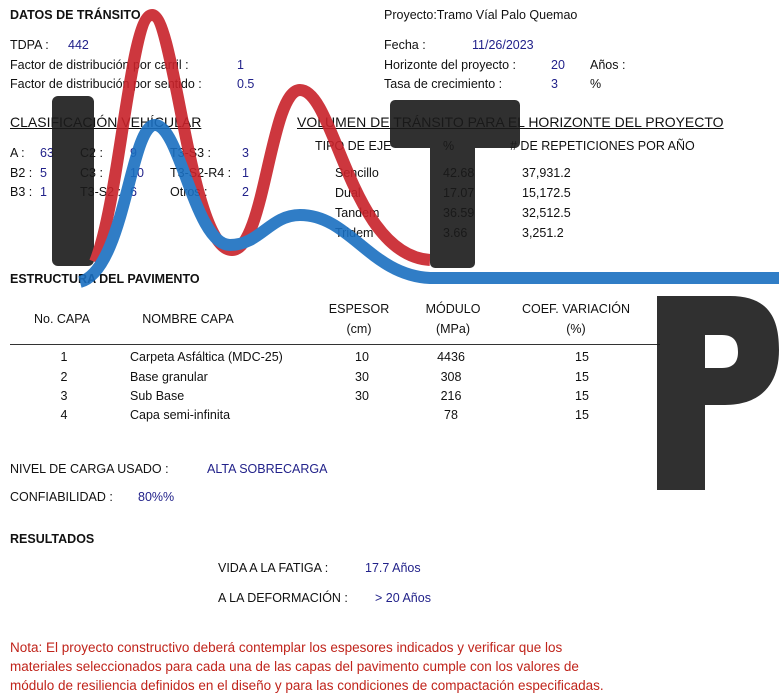  I want to click on table-cell: 36.59, so click(459, 213).